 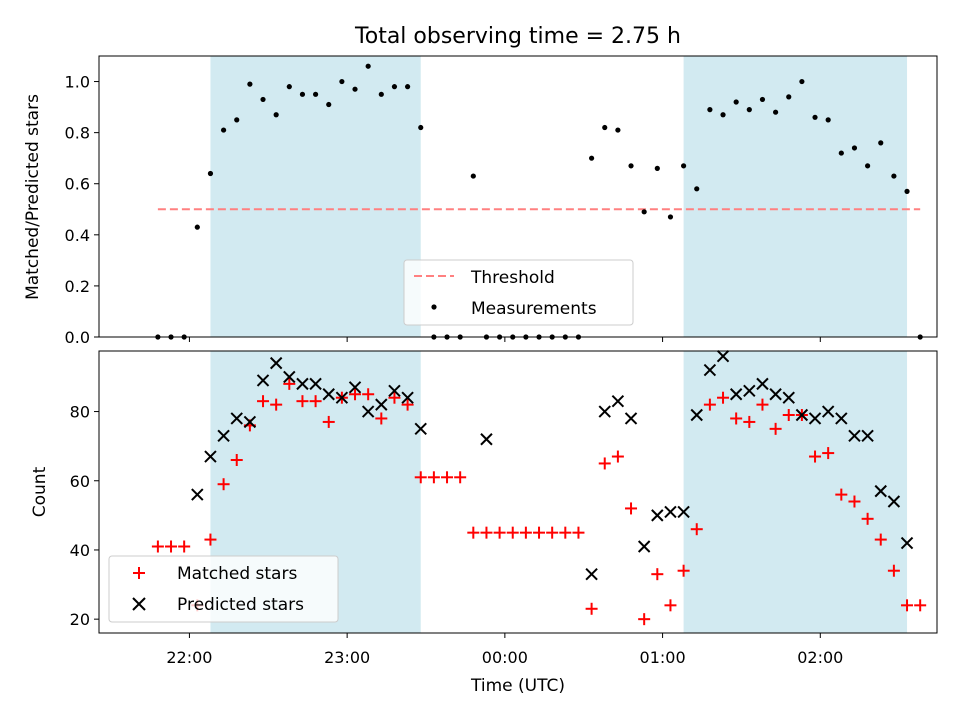 What do you see at coordinates (139, 573) in the screenshot?
I see `legend-matched-swatch` at bounding box center [139, 573].